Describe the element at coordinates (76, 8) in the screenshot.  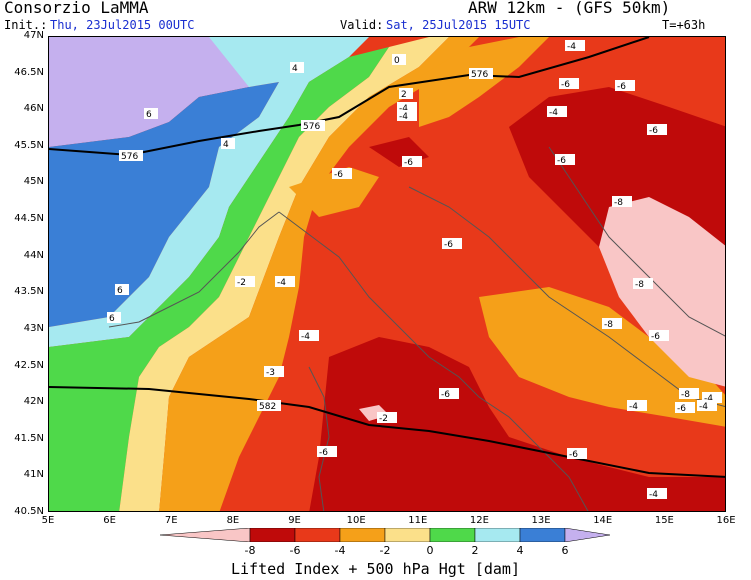
I see `organization-title: Consorzio LaMMA` at that location.